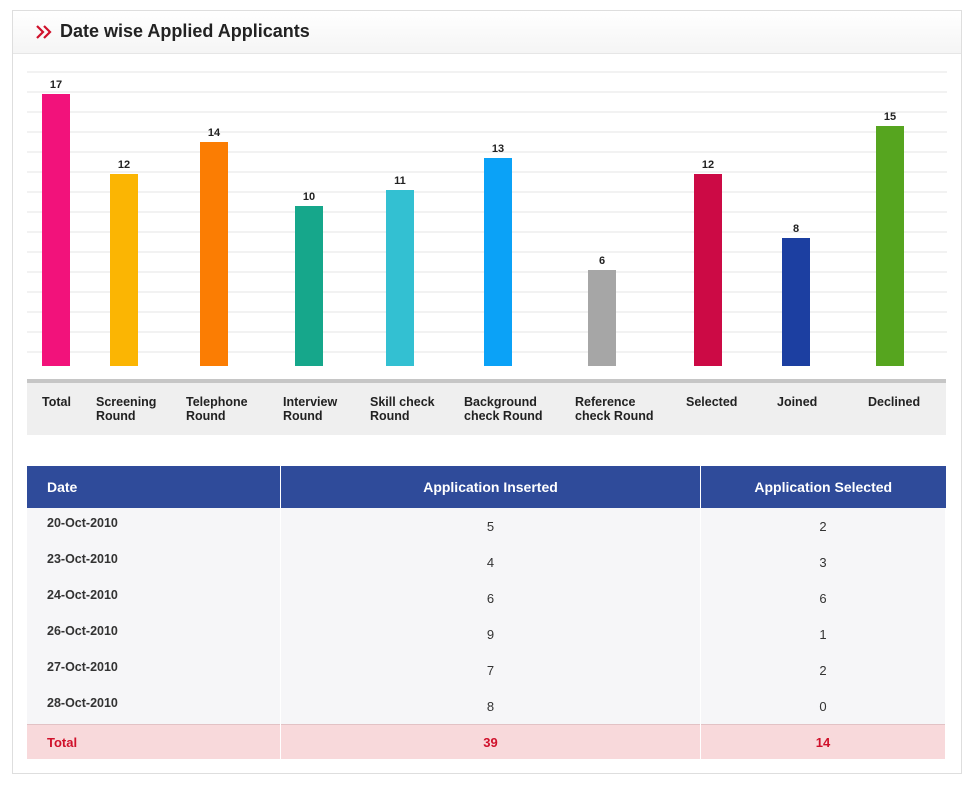 Image resolution: width=974 pixels, height=792 pixels. What do you see at coordinates (154, 741) in the screenshot?
I see `total-label: Total` at bounding box center [154, 741].